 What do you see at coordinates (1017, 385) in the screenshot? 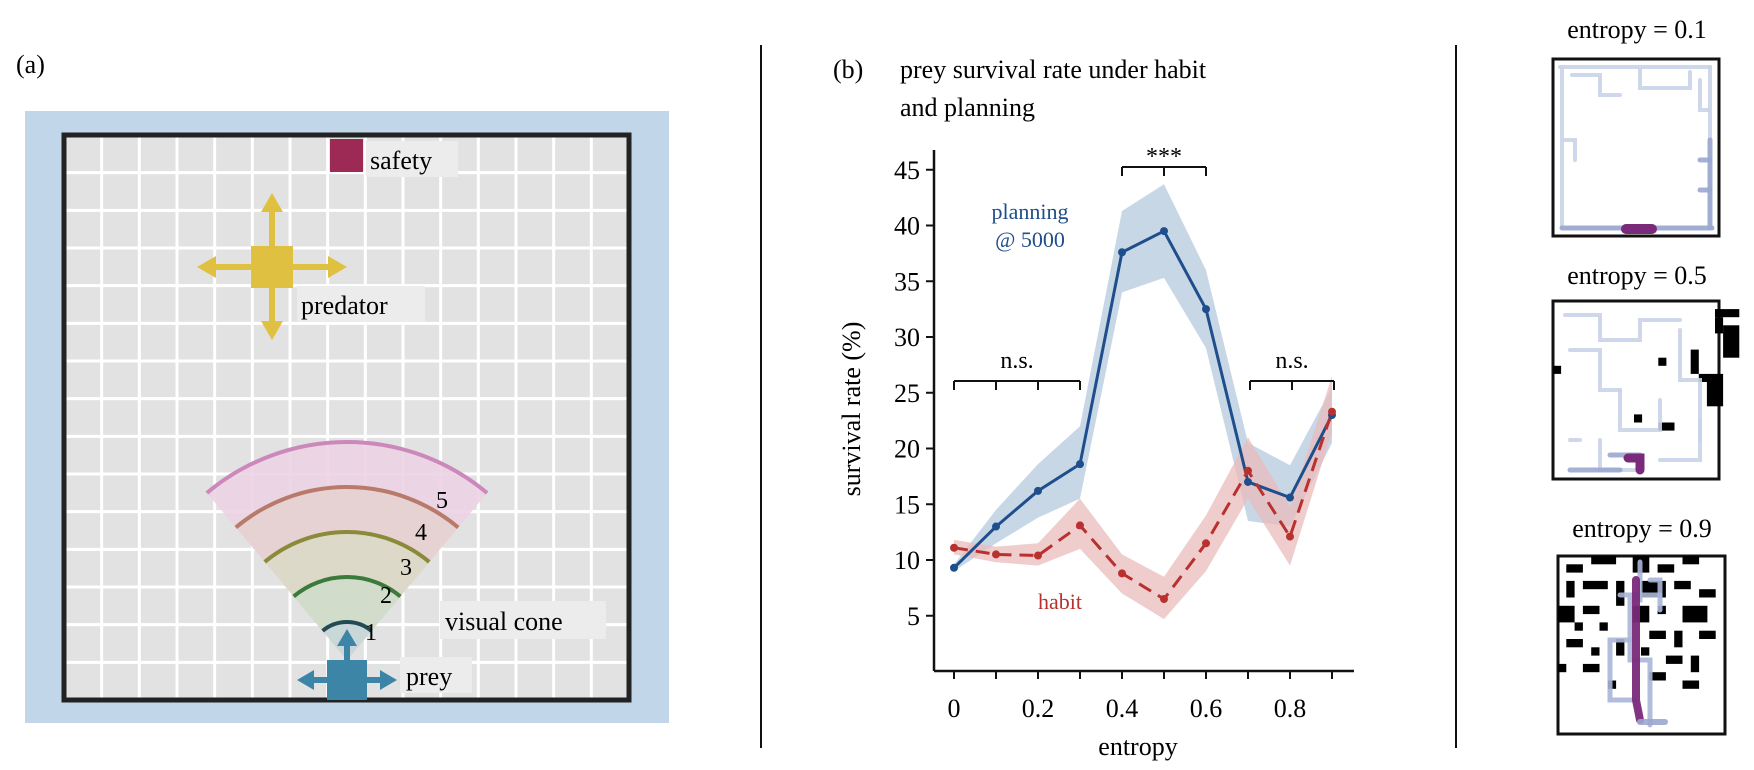
I see `bracket-ns-left` at bounding box center [1017, 385].